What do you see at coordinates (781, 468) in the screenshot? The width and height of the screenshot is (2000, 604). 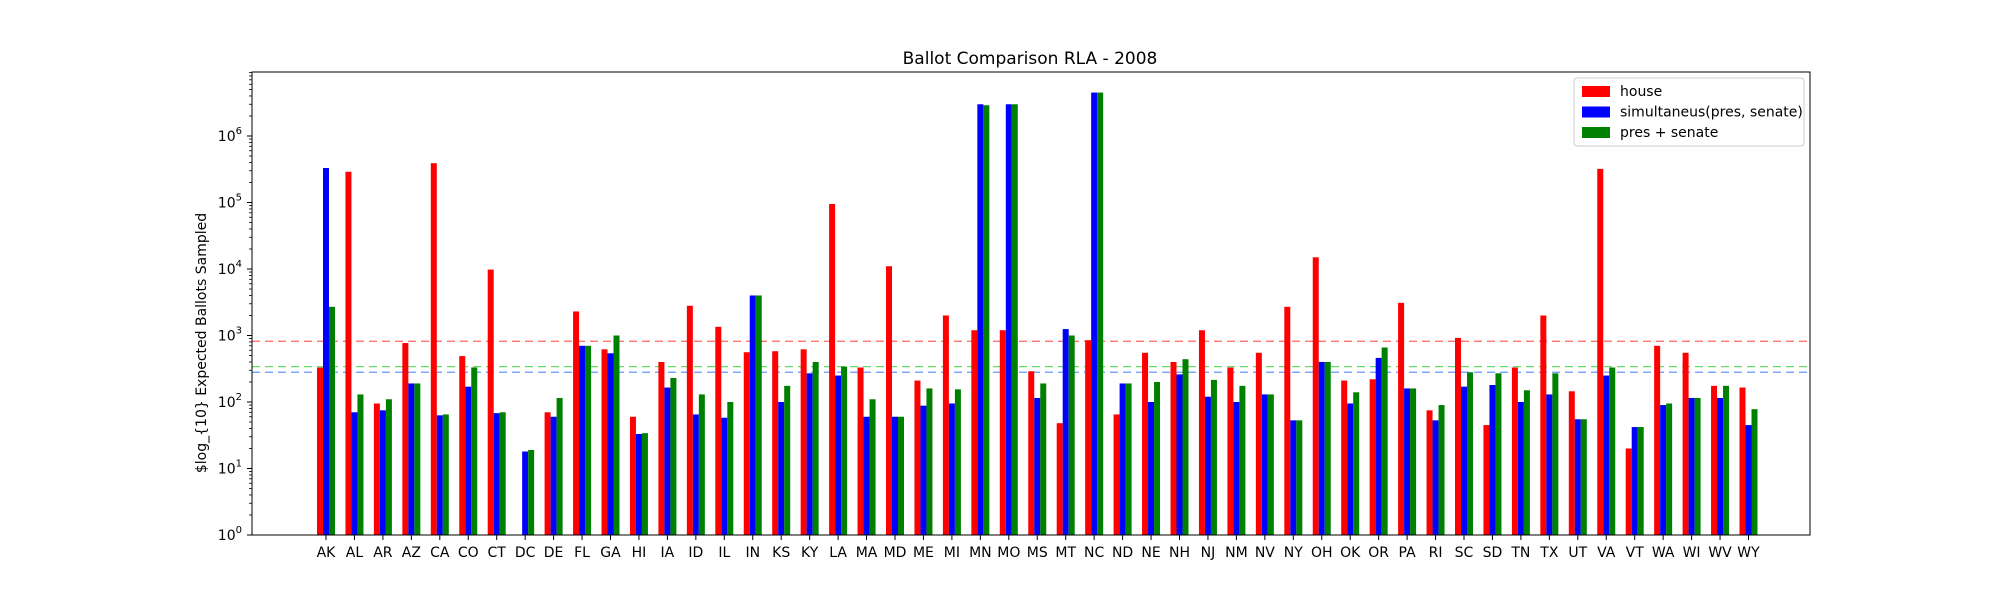 I see `bar-simultaneus-pres-senate--ks` at bounding box center [781, 468].